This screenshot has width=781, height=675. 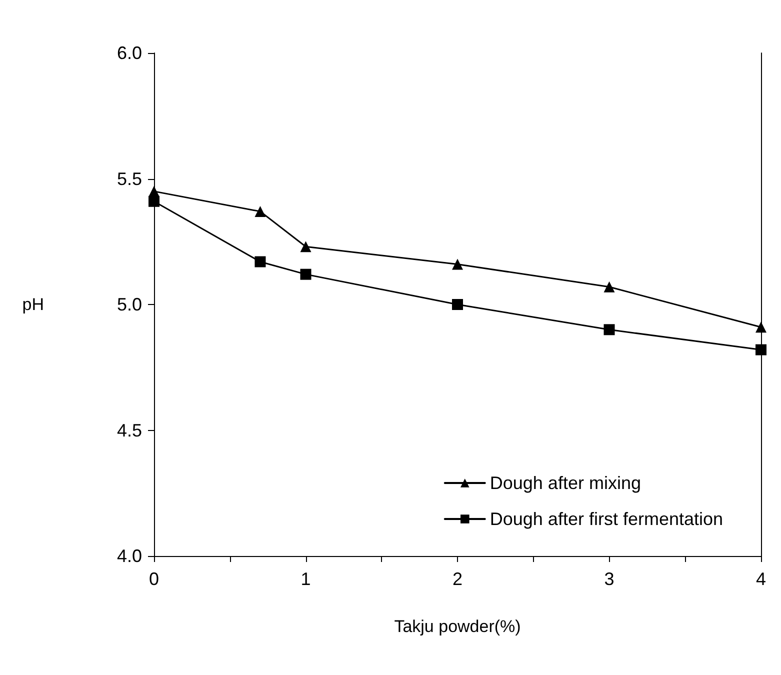 What do you see at coordinates (129, 430) in the screenshot?
I see `y-tick-label: 4.5` at bounding box center [129, 430].